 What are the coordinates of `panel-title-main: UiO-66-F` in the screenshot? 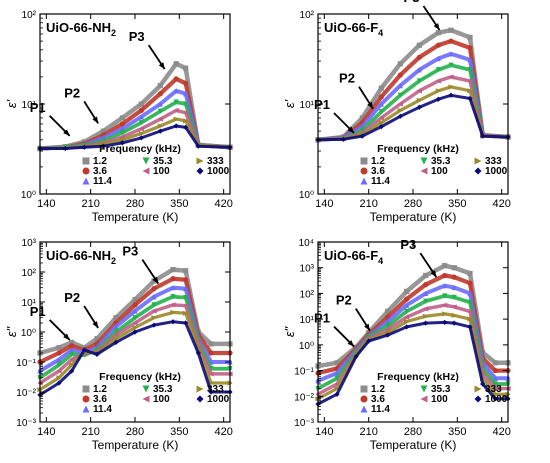 It's located at (351, 255).